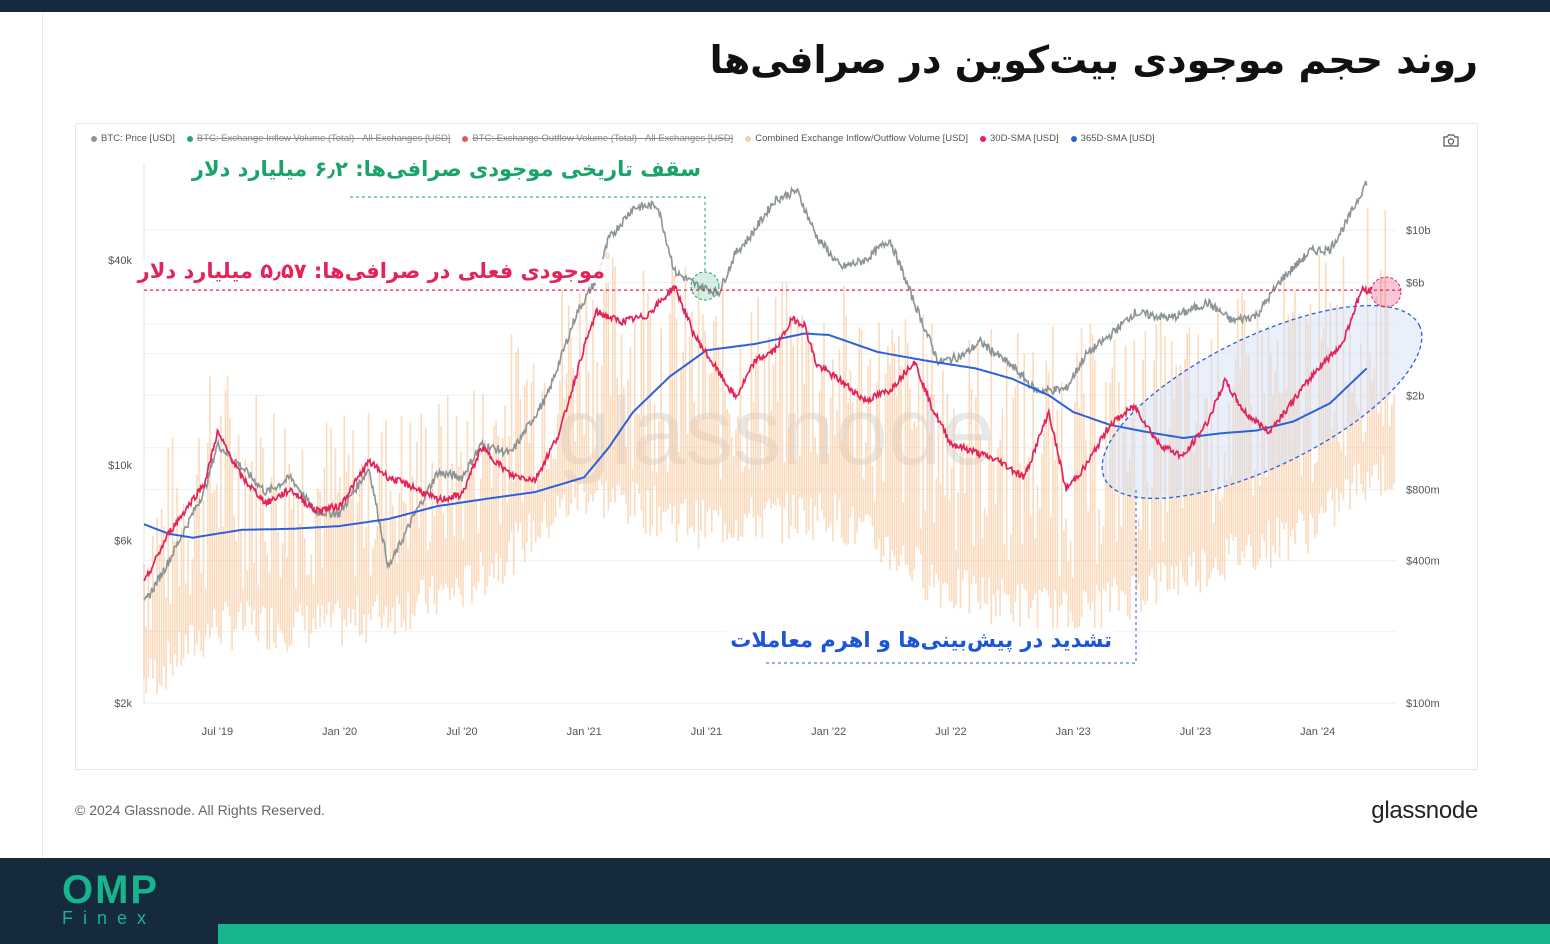  Describe the element at coordinates (705, 286) in the screenshot. I see `historic-high-marker` at that location.